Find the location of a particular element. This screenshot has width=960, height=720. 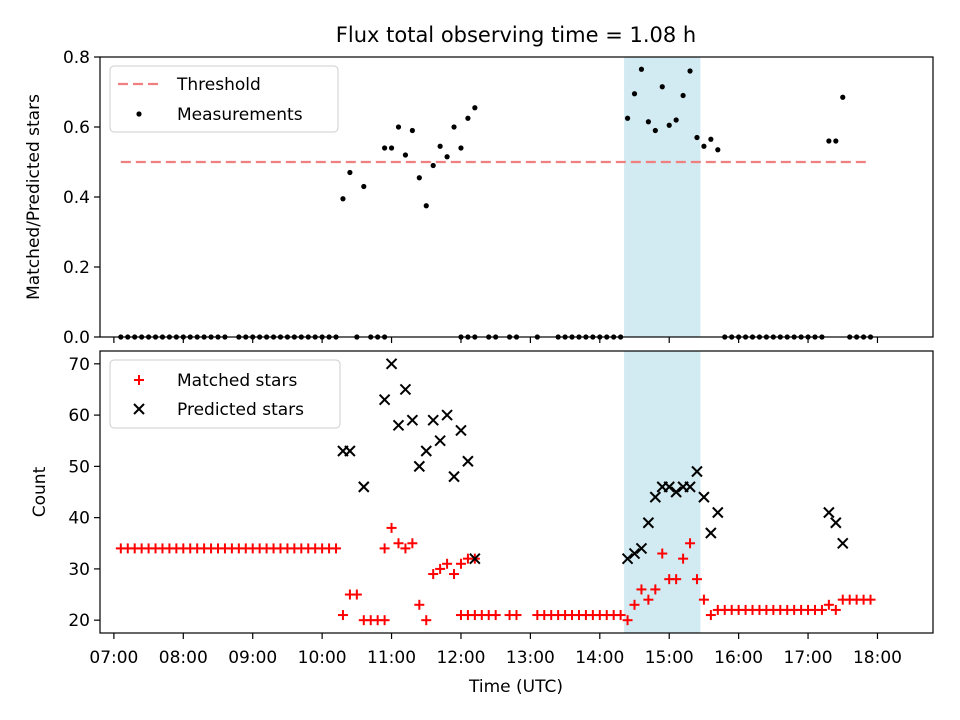

x-tick-label: 12:00 is located at coordinates (460, 658).